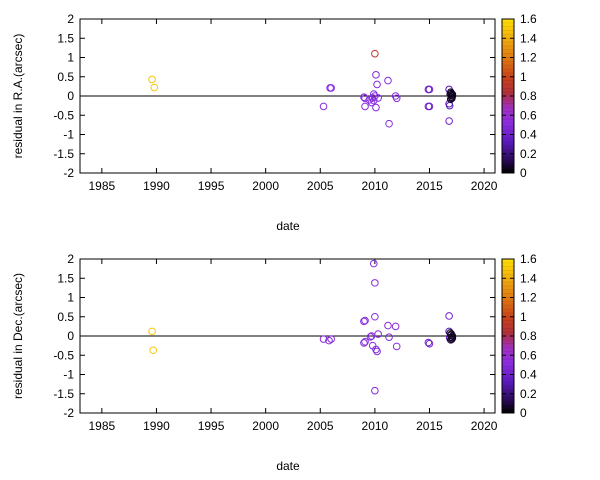 Image resolution: width=600 pixels, height=480 pixels. I want to click on dec-colorbar: 0 0.2 0.4 0.6 0.8 1 1.2 1.4 1.6, so click(519, 336).